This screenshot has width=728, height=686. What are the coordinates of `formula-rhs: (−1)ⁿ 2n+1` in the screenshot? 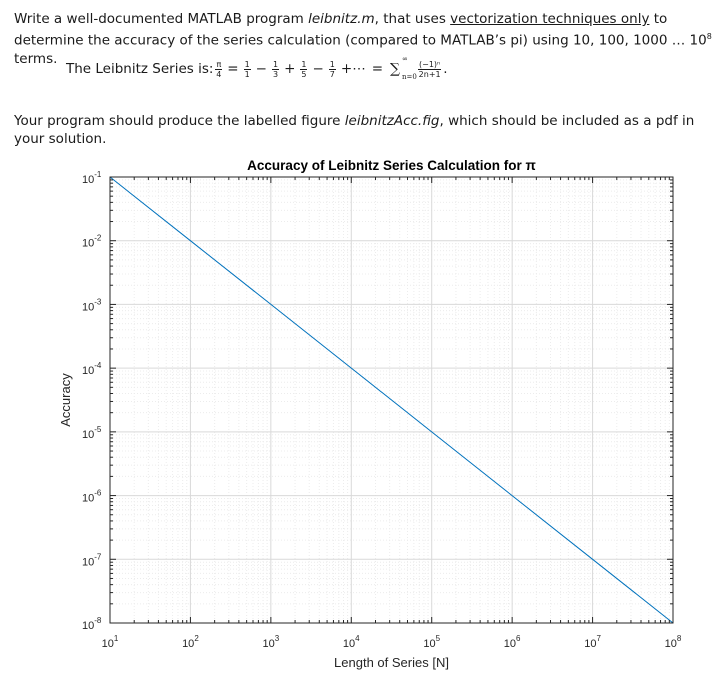 It's located at (430, 69).